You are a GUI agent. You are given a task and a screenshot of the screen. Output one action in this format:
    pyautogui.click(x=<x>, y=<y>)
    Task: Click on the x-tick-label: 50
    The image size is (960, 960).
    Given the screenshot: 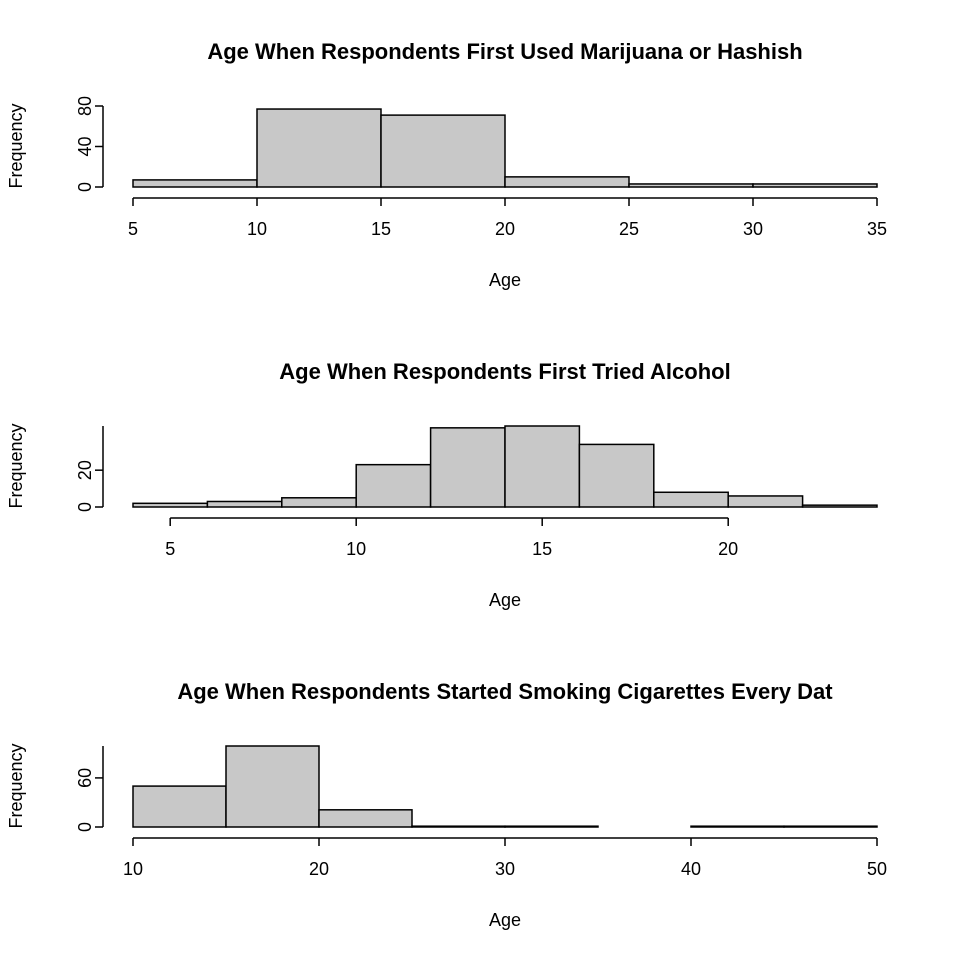 What is the action you would take?
    pyautogui.click(x=877, y=869)
    